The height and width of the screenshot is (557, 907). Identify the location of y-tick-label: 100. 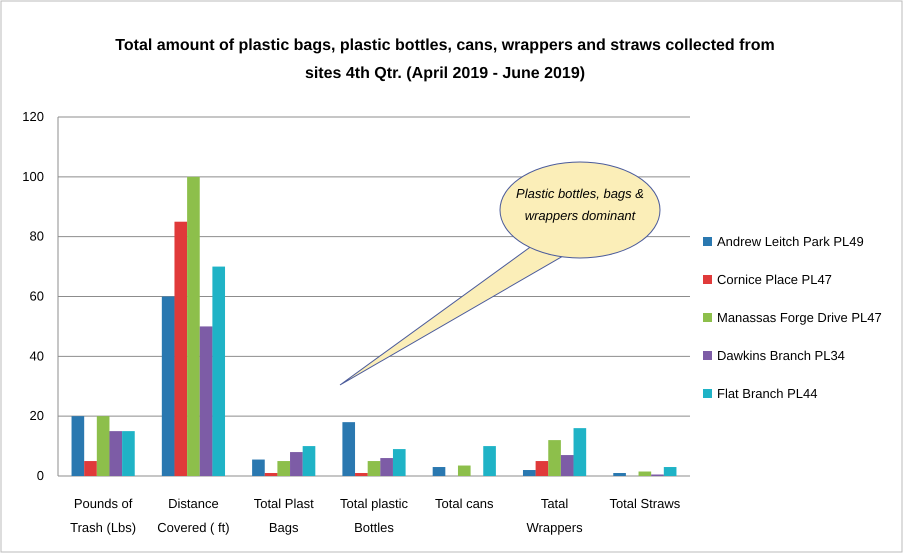
(33, 176).